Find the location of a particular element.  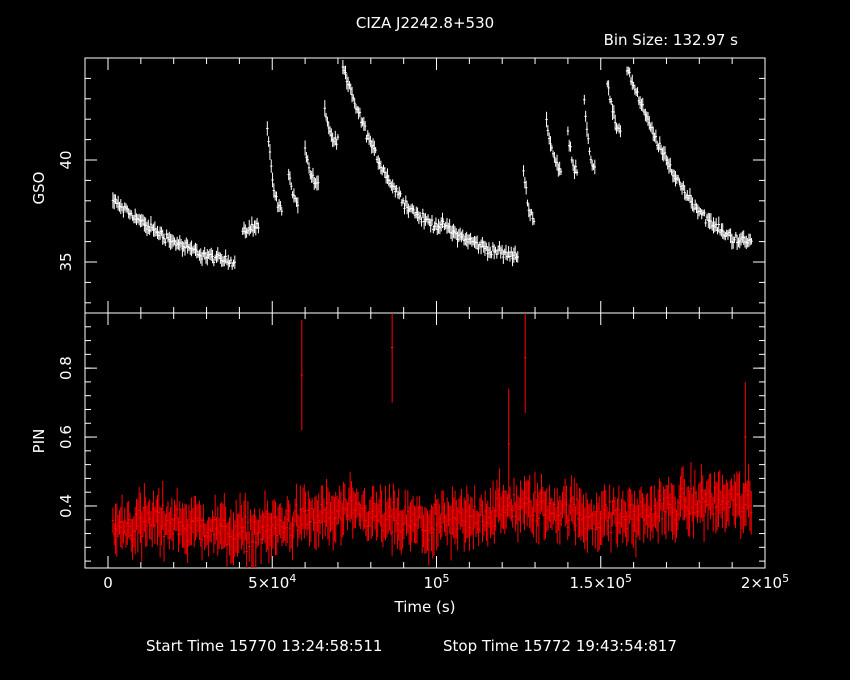

start-time: Start Time 15770 13:24:58:511 is located at coordinates (264, 646).